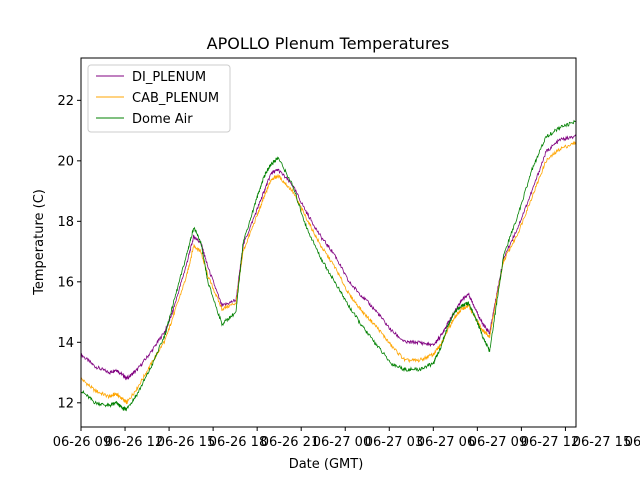 Image resolution: width=640 pixels, height=480 pixels. Describe the element at coordinates (69, 252) in the screenshot. I see `y-axis-ticks: 12 14 16 18 20 22` at that location.